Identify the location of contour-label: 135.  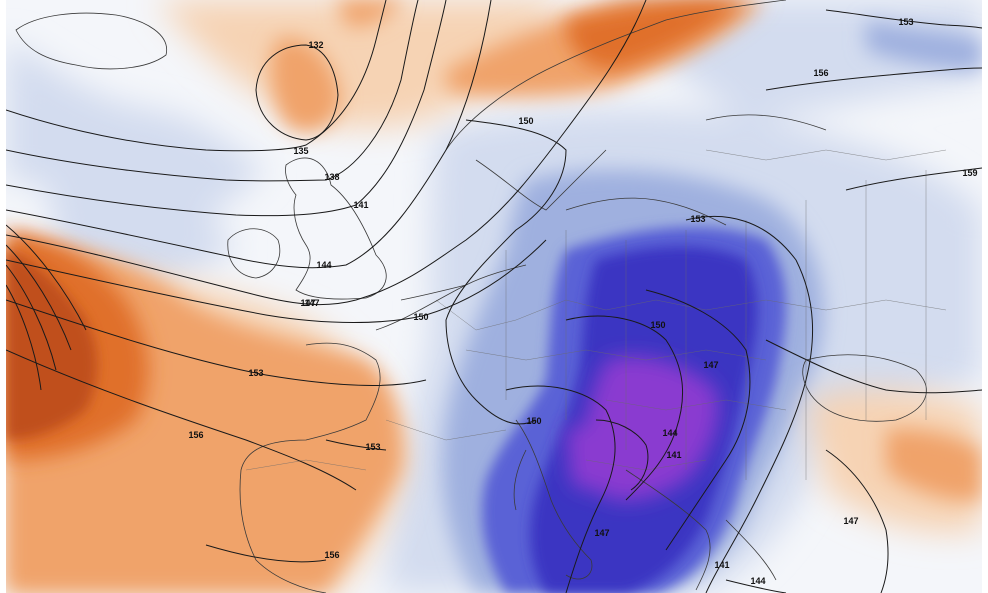
(300, 151).